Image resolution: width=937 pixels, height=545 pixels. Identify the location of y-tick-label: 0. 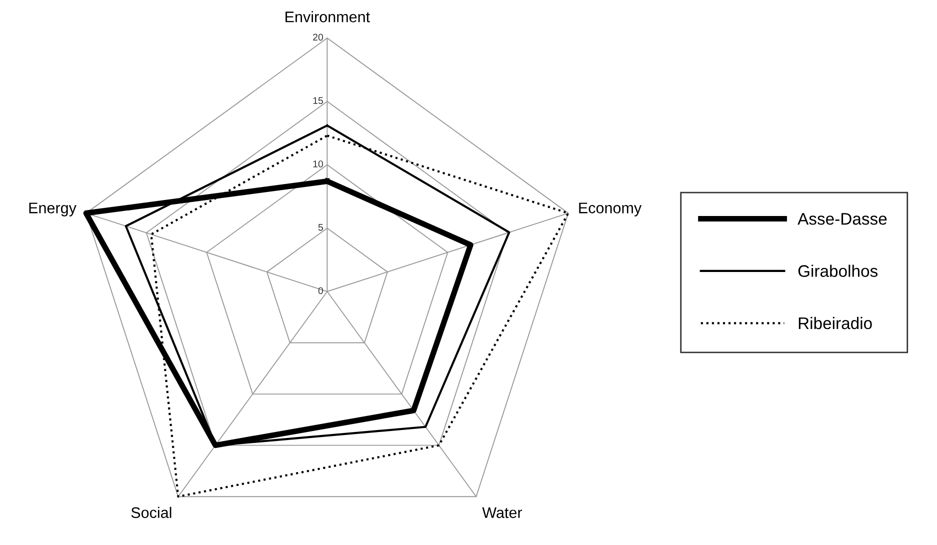
(320, 290).